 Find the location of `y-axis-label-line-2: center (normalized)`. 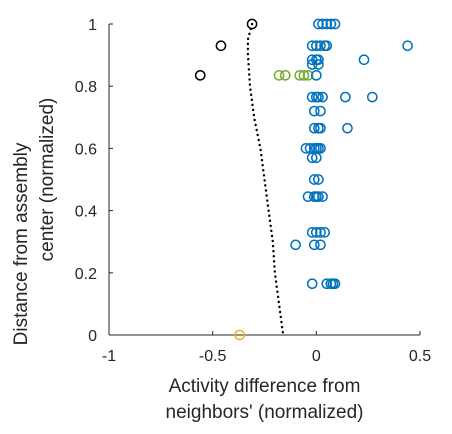

y-axis-label-line-2: center (normalized) is located at coordinates (47, 180).